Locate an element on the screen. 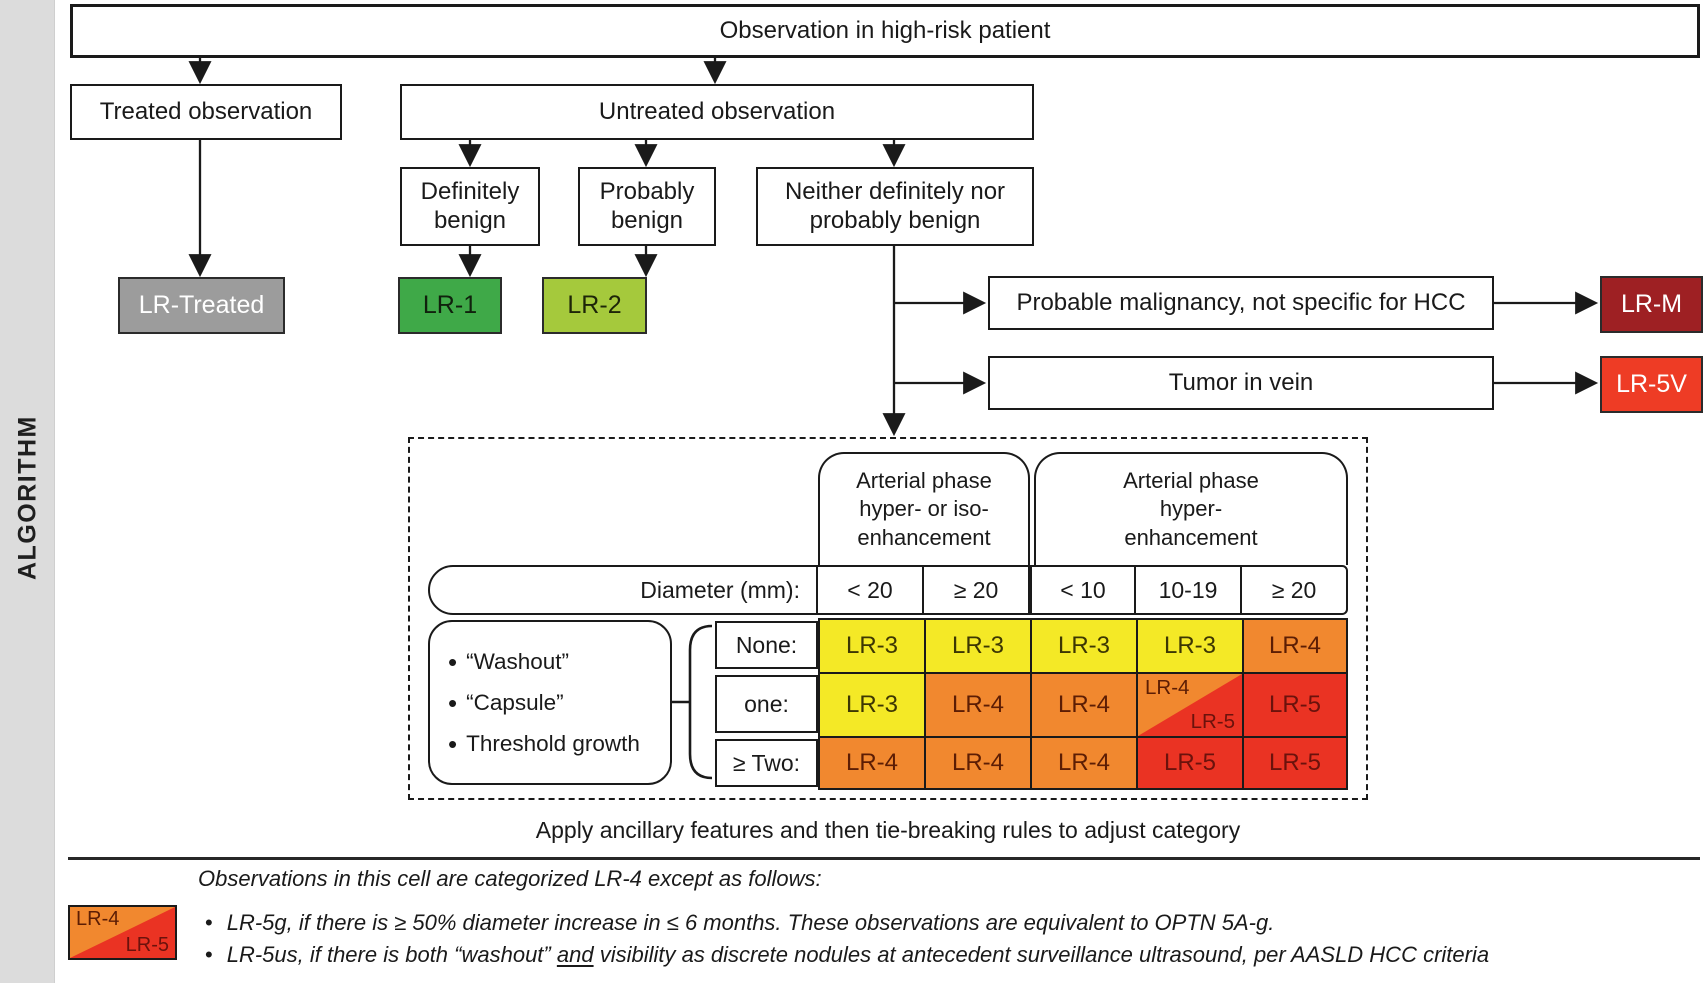 The image size is (1706, 983). algorithm-vertical-label: ALGORITHM is located at coordinates (27, 498).